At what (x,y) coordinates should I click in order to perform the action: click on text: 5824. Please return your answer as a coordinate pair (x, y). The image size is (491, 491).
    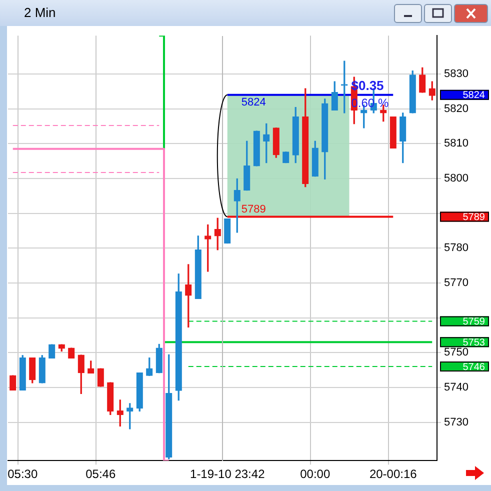
    Looking at the image, I should click on (474, 96).